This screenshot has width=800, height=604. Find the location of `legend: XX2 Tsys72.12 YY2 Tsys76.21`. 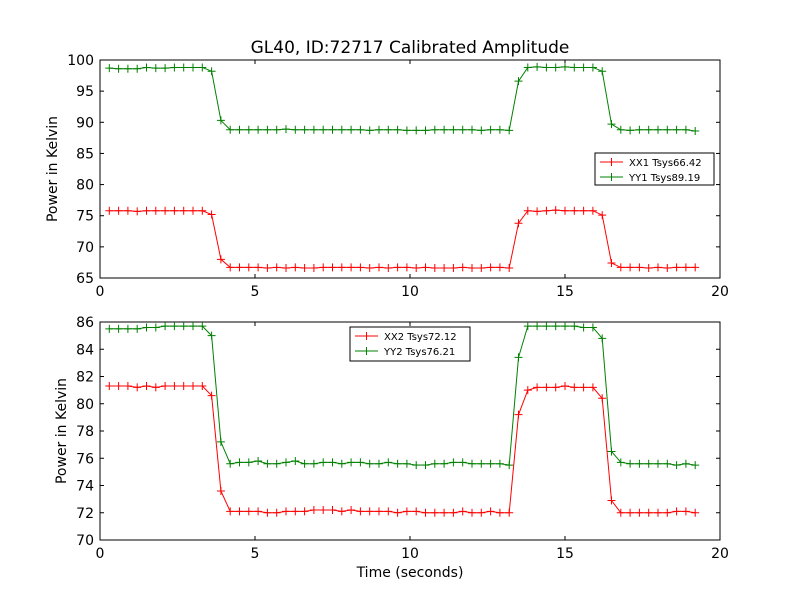

legend: XX2 Tsys72.12 YY2 Tsys76.21 is located at coordinates (410, 344).